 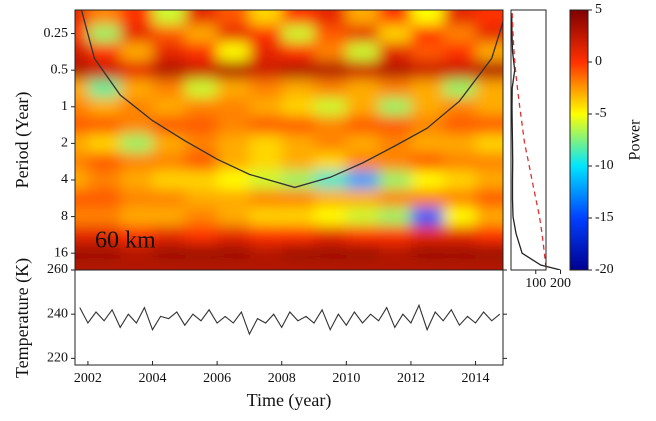 I want to click on x-tick-label: 2014, so click(x=476, y=378).